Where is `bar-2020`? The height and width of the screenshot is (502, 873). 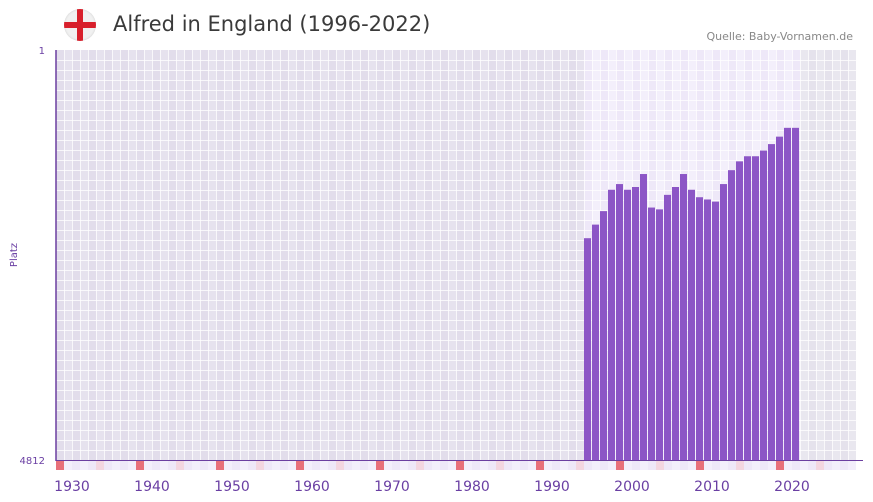
bar-2020 is located at coordinates (779, 298).